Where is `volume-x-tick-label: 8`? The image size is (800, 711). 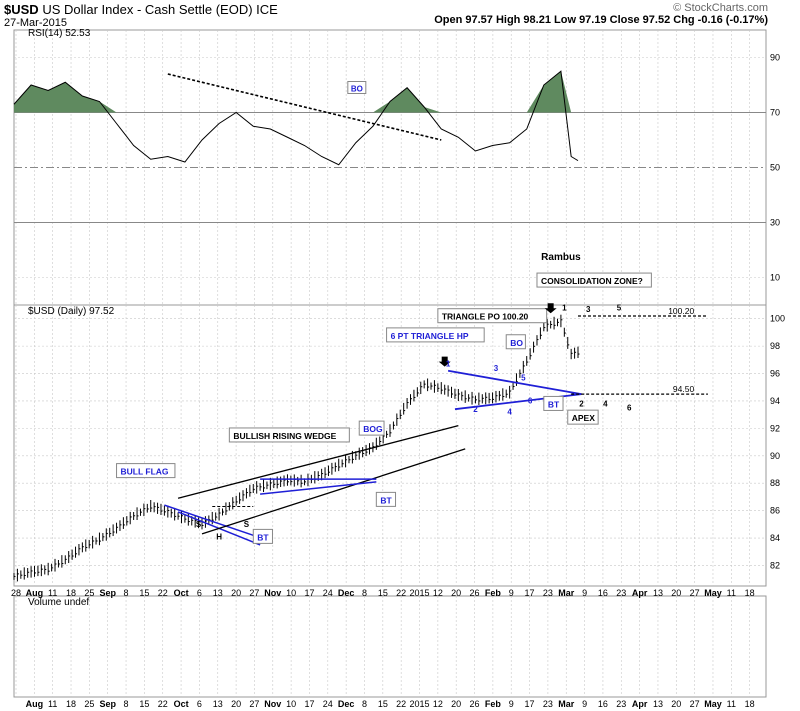
volume-x-tick-label: 8 is located at coordinates (364, 704).